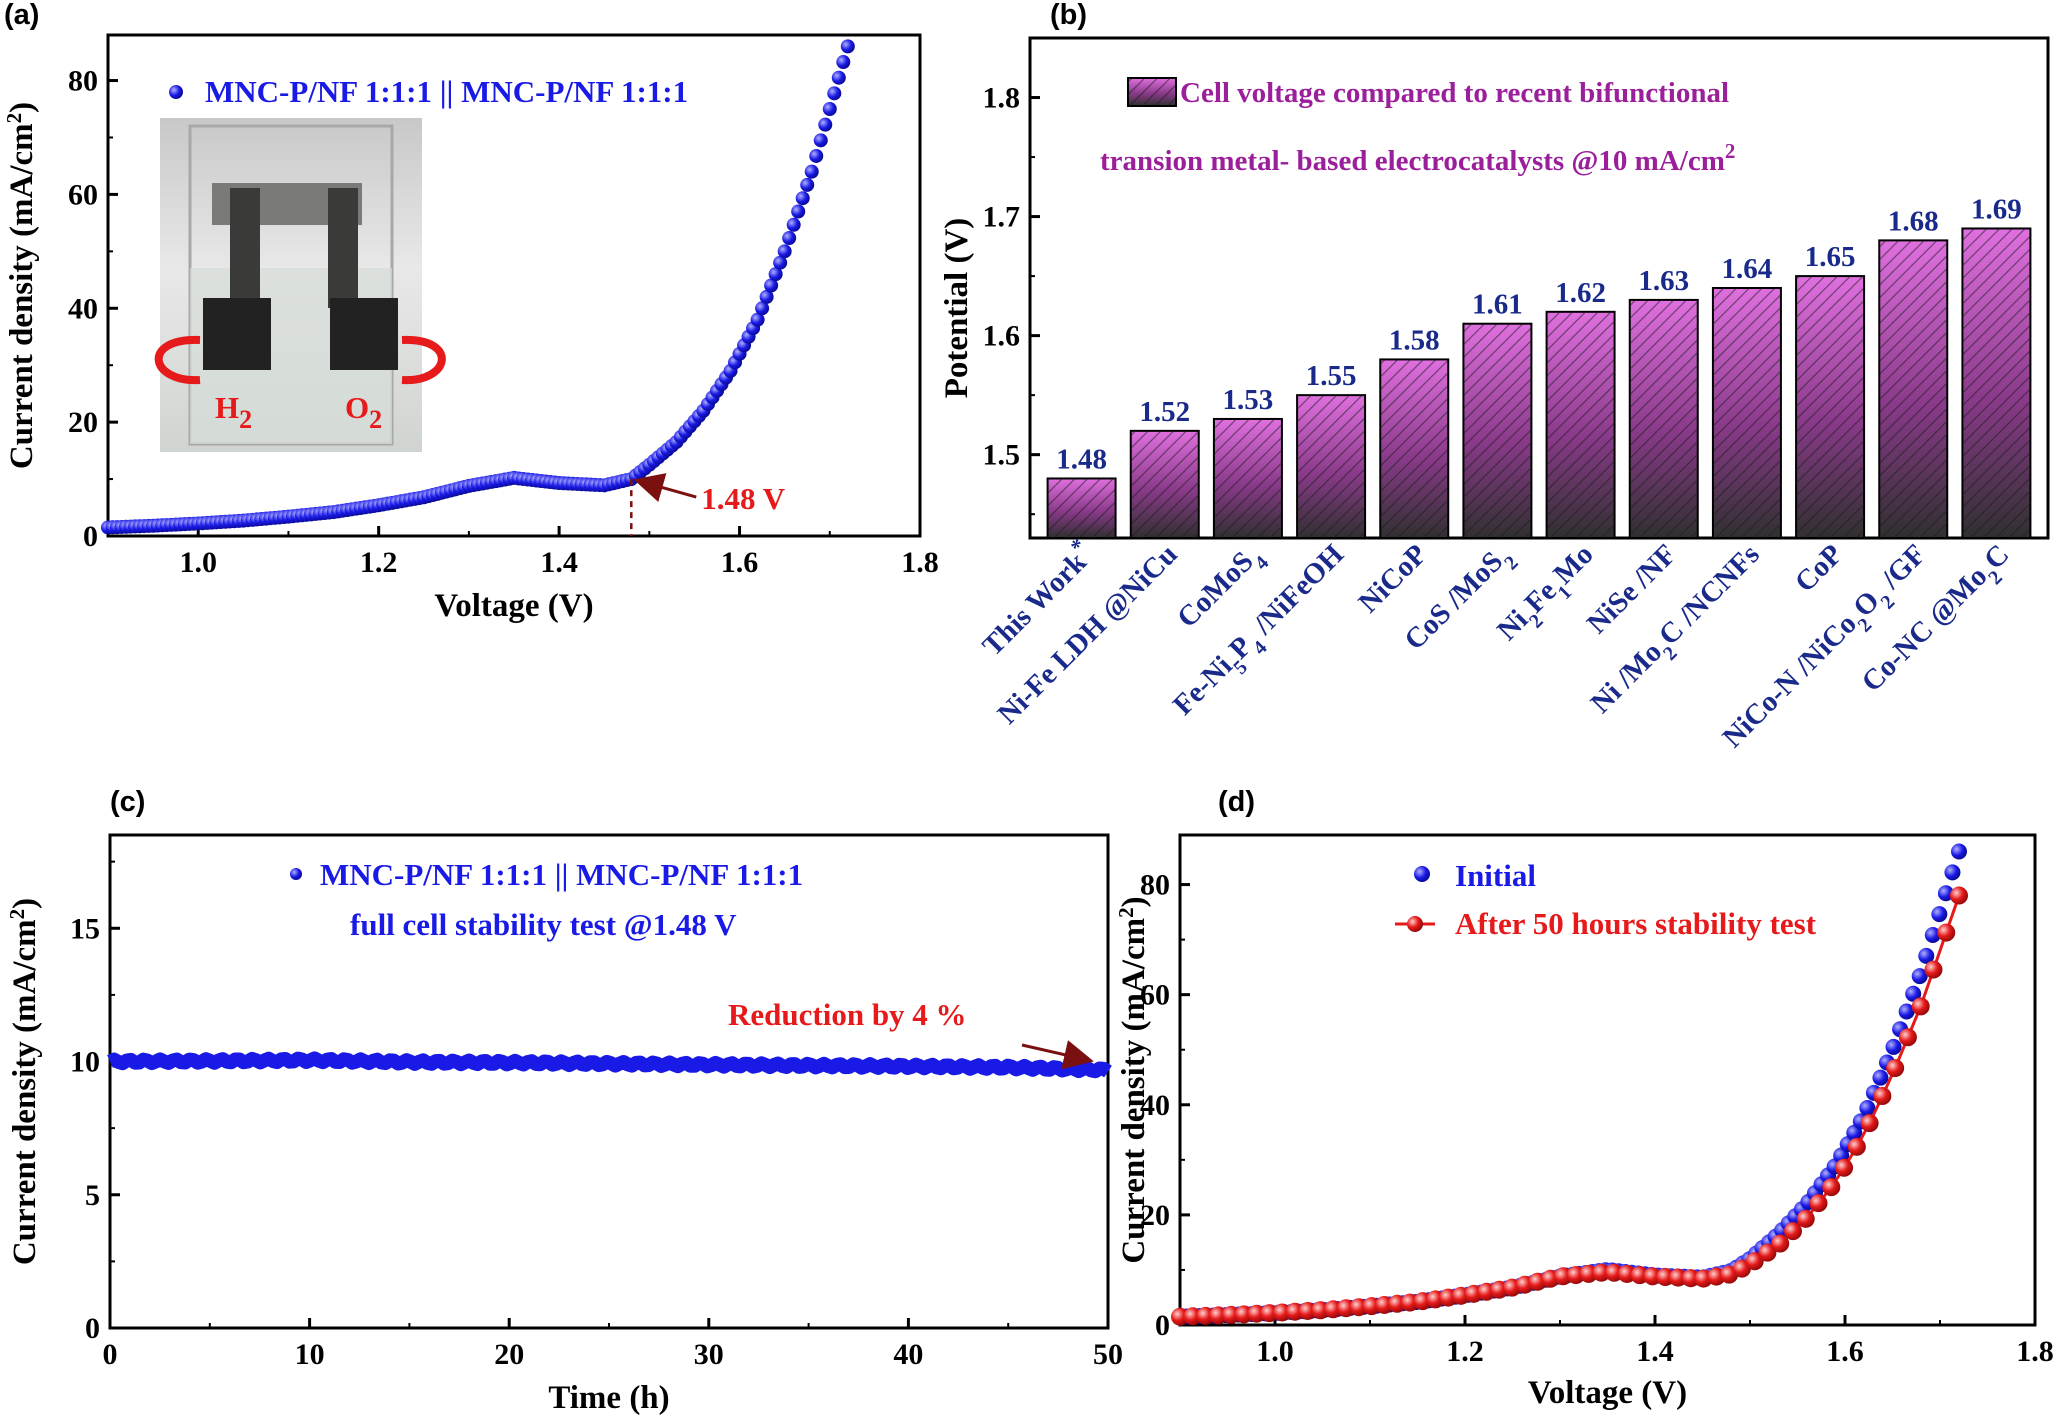  I want to click on y-axis-title-c: Current density (mA/cm2), so click(24, 1081).